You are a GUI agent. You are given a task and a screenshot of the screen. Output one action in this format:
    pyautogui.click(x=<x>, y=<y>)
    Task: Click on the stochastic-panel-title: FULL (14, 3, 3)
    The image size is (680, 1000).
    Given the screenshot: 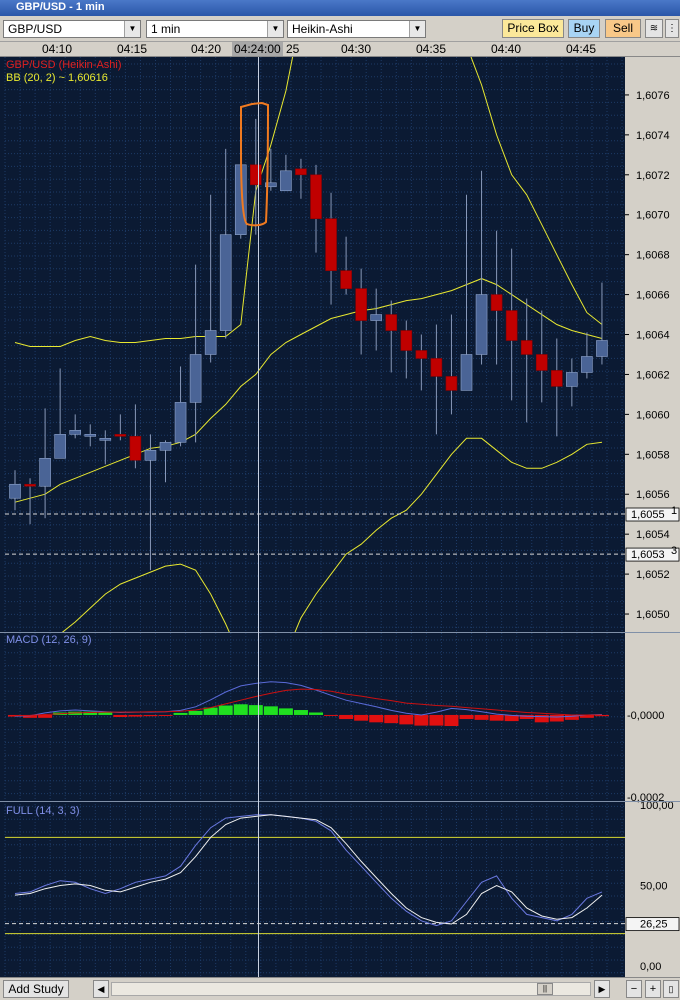 What is the action you would take?
    pyautogui.click(x=43, y=811)
    